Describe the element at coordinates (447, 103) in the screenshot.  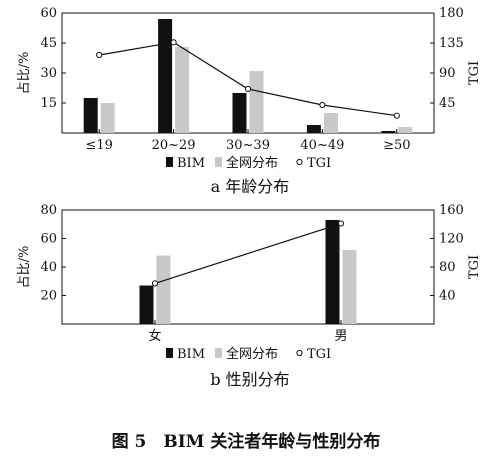
I see `y2-tick-label: 45` at that location.